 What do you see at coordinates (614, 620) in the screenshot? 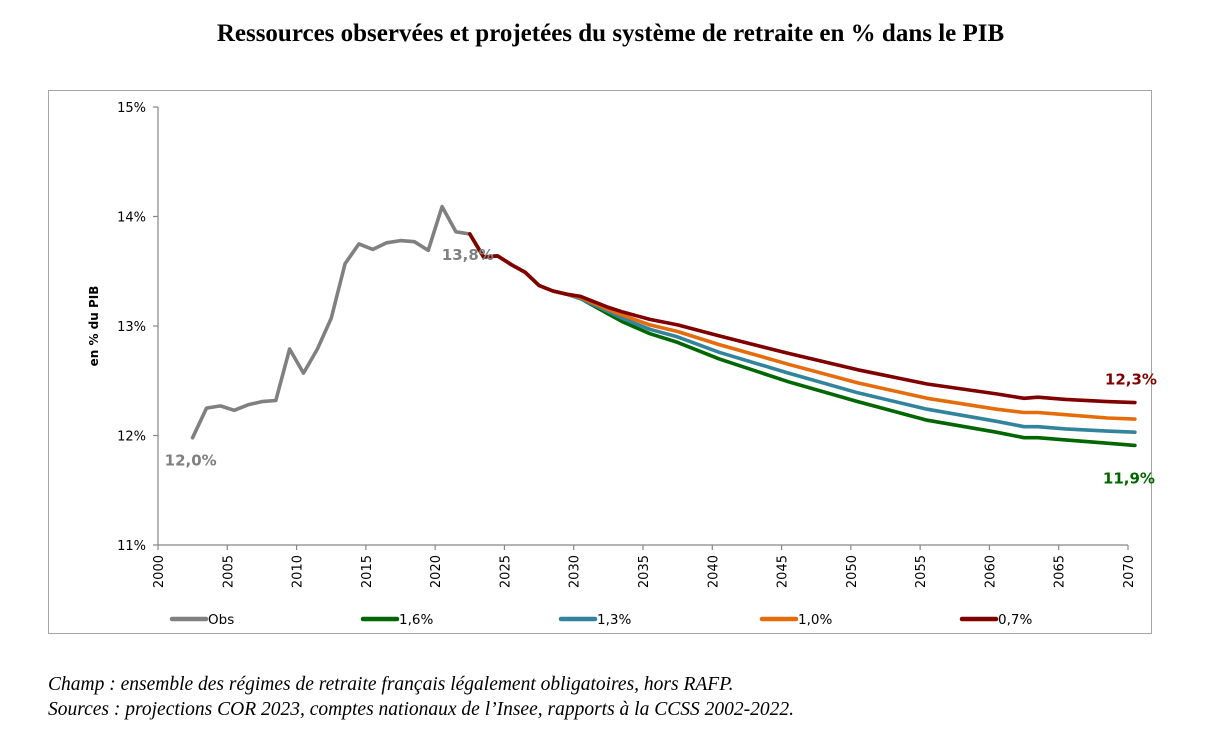
I see `legend-label: 1,3%` at bounding box center [614, 620].